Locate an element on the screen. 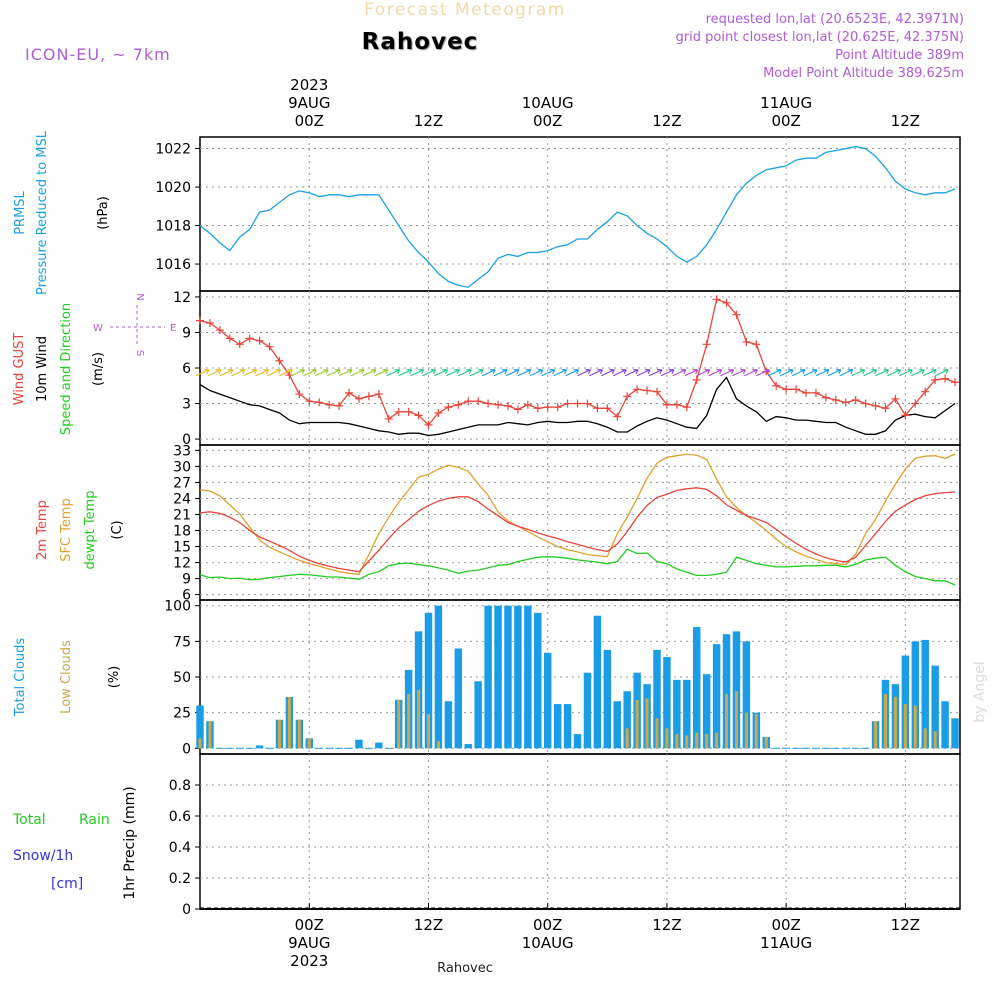 Image resolution: width=1000 pixels, height=1000 pixels. wind-10m-label: 10m Wind is located at coordinates (42, 369).